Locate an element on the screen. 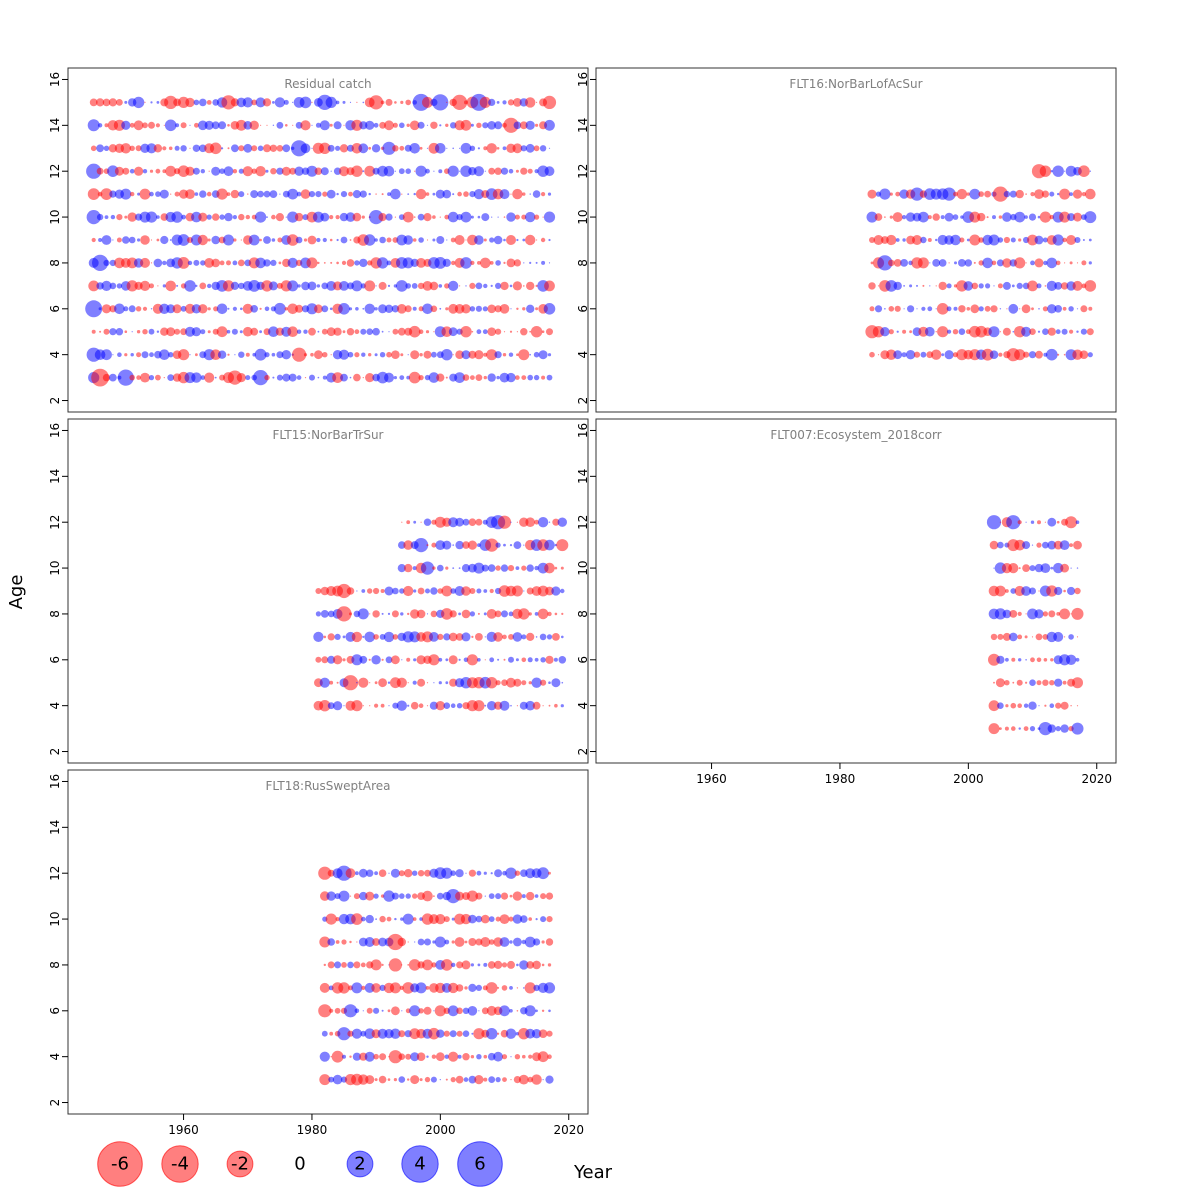 The image size is (1200, 1200). y-tick-label: 16 is located at coordinates (55, 781).